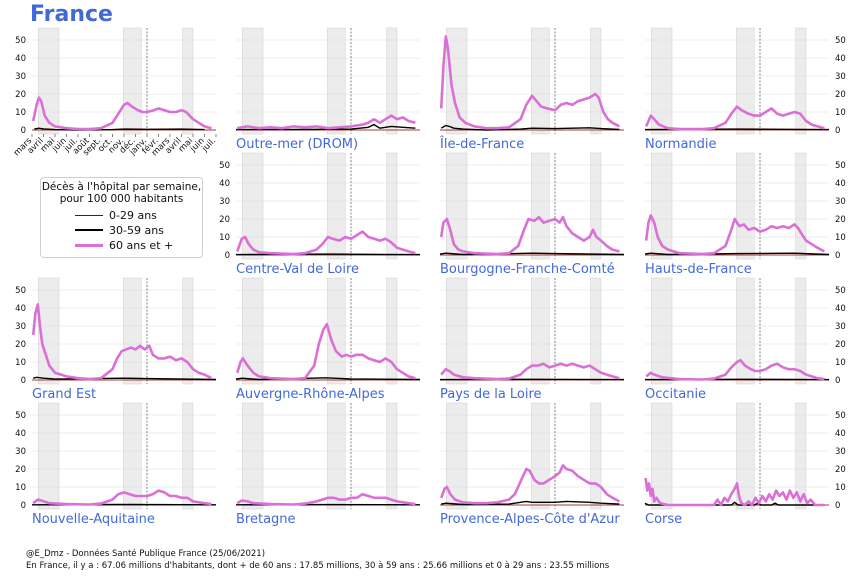  Describe the element at coordinates (116, 464) in the screenshot. I see `panel-11: 0 10 20 30 40 50 Nouvelle-Aquitaine` at that location.